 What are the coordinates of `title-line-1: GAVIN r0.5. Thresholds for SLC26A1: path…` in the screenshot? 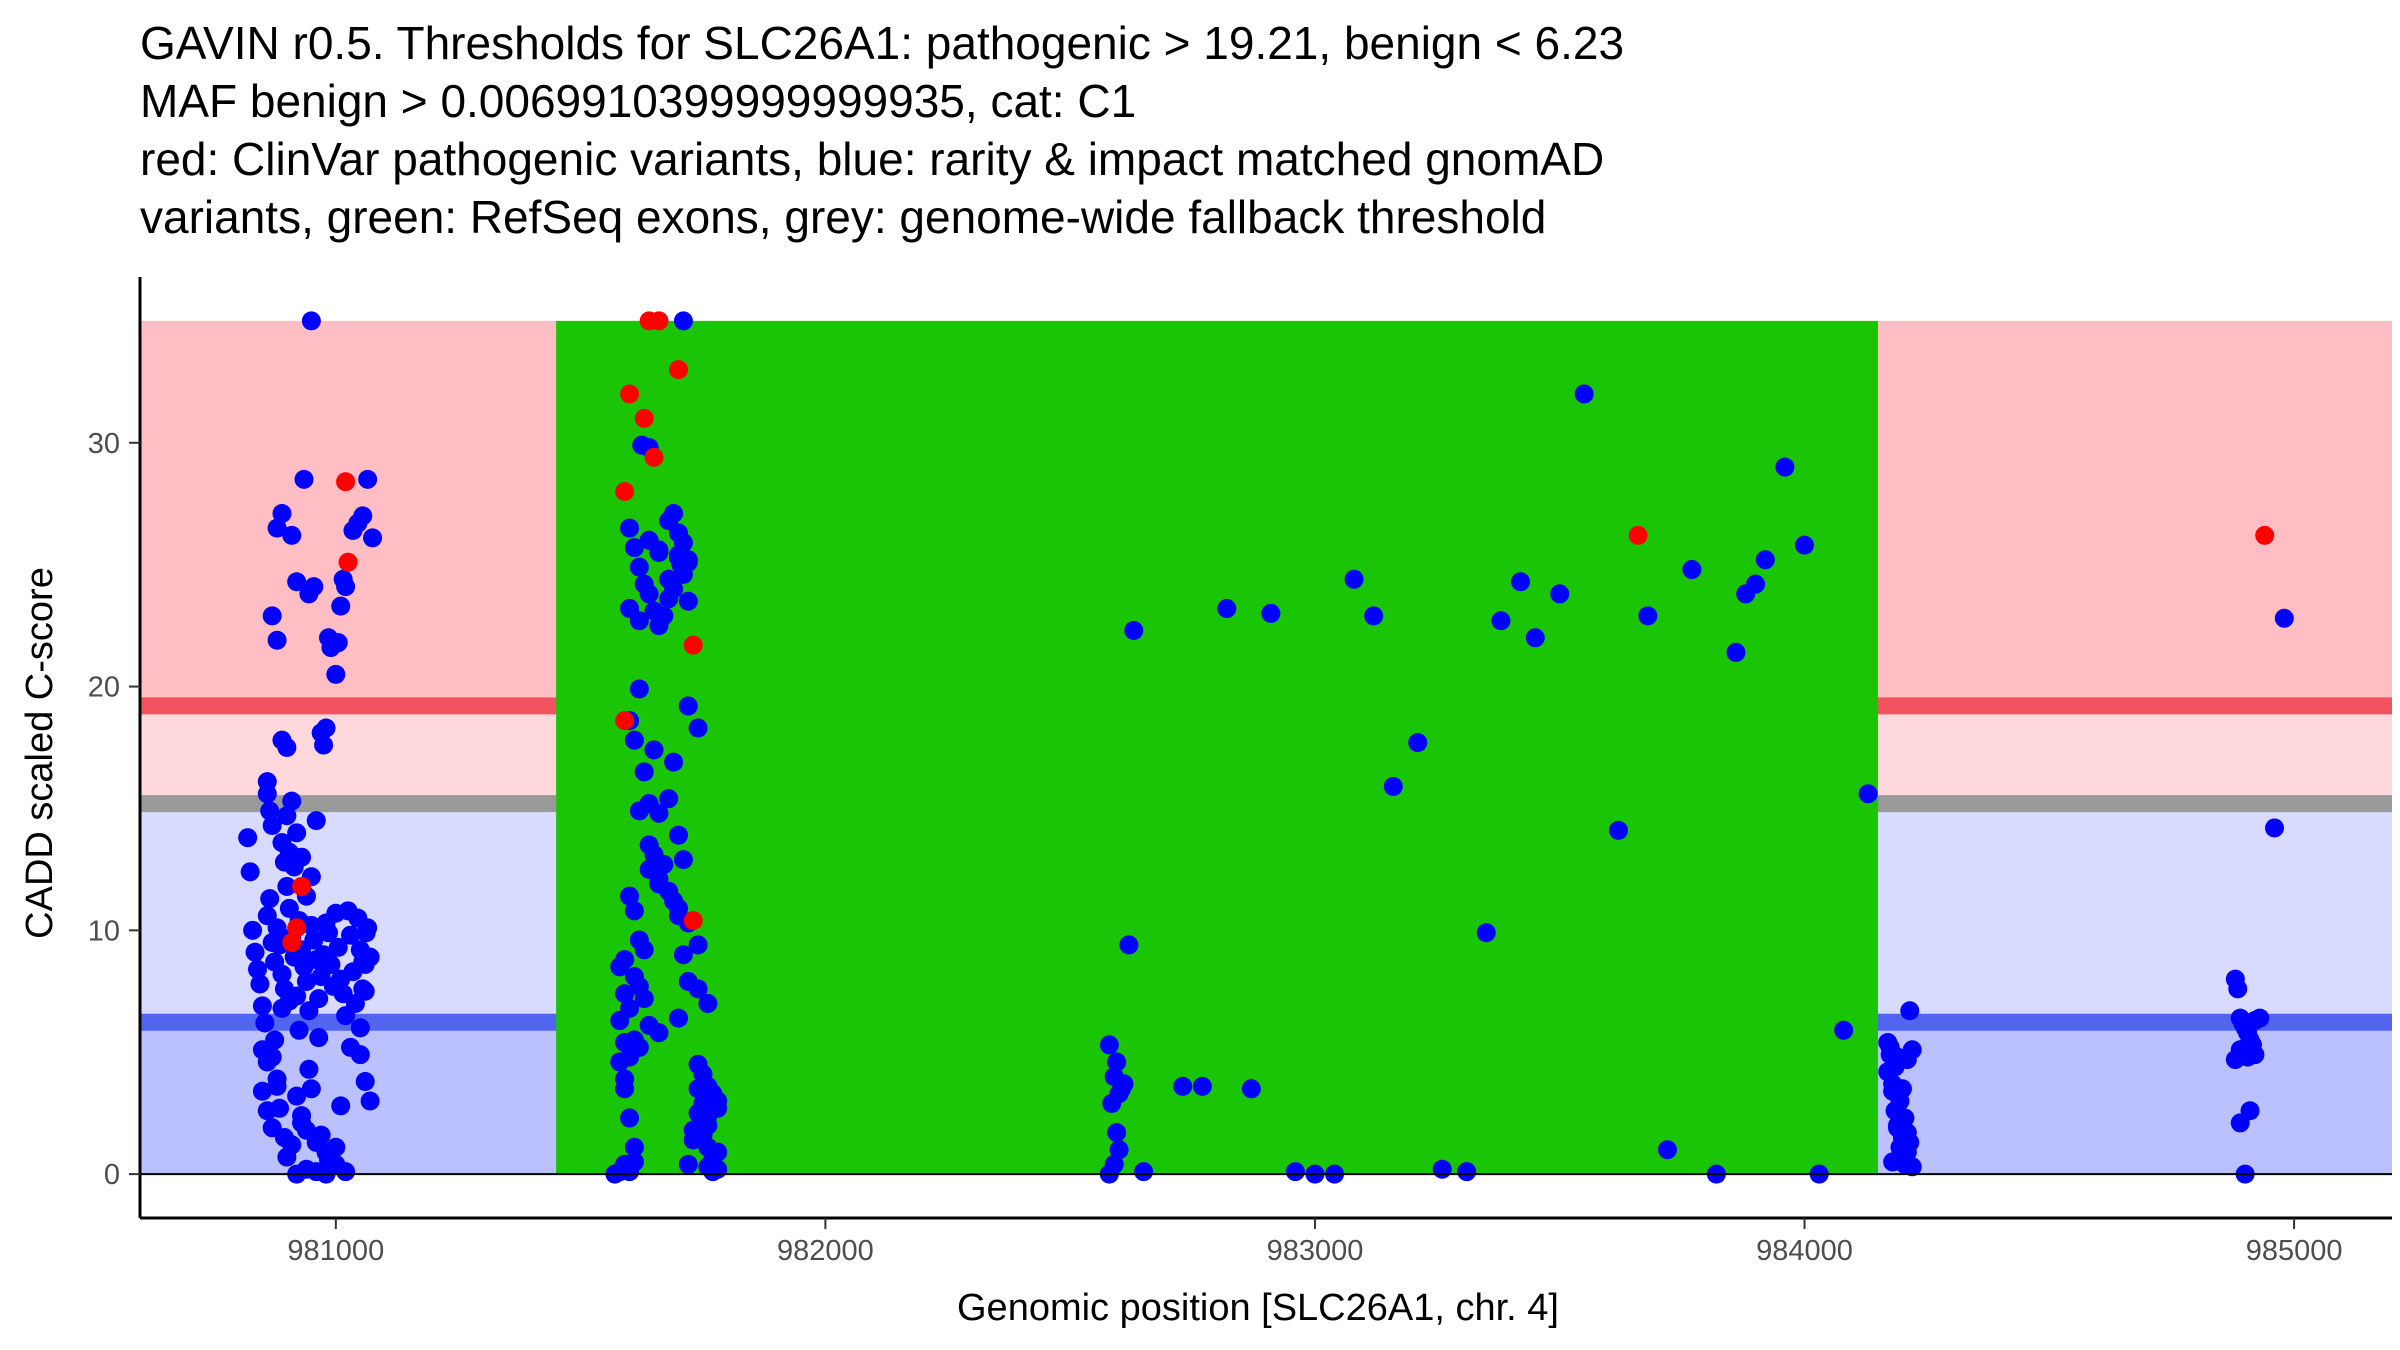 It's located at (882, 43).